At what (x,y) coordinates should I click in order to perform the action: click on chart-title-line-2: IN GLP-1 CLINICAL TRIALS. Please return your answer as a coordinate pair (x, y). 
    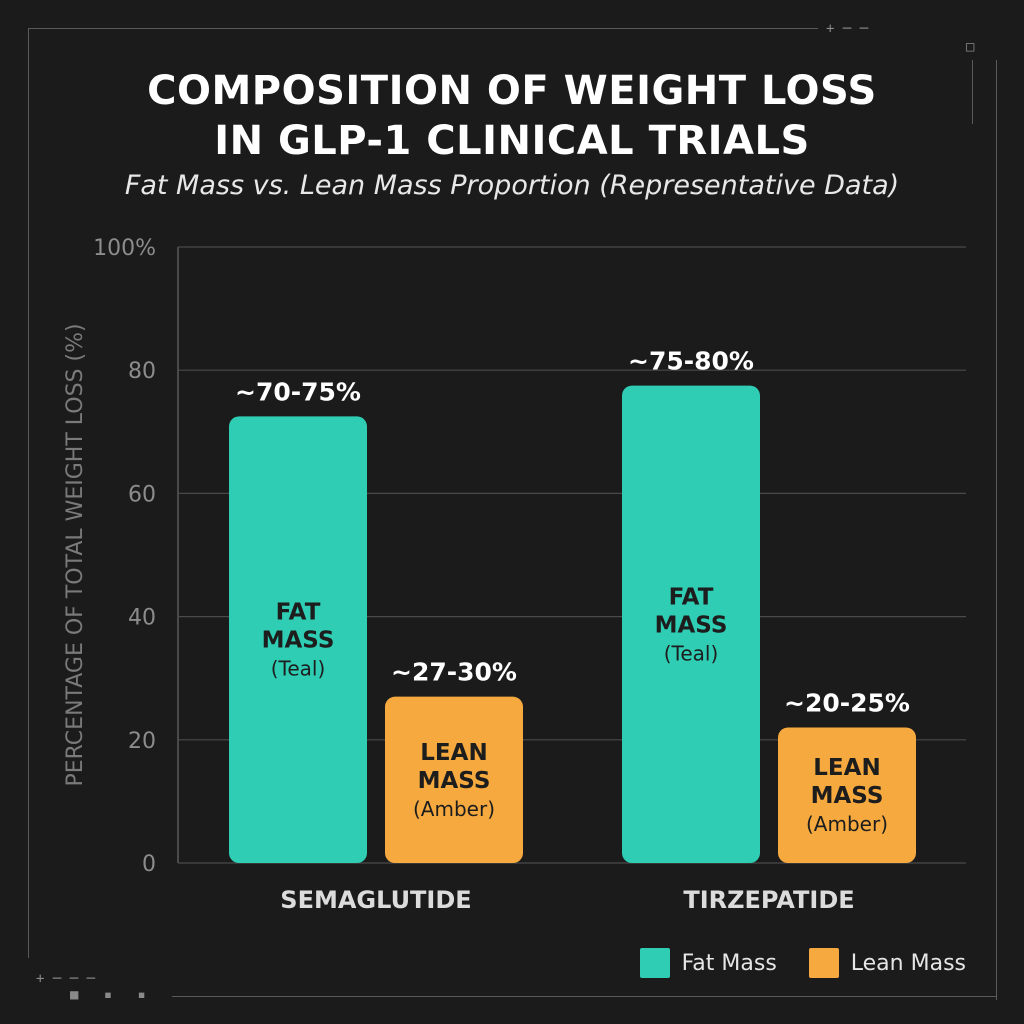
    Looking at the image, I should click on (512, 141).